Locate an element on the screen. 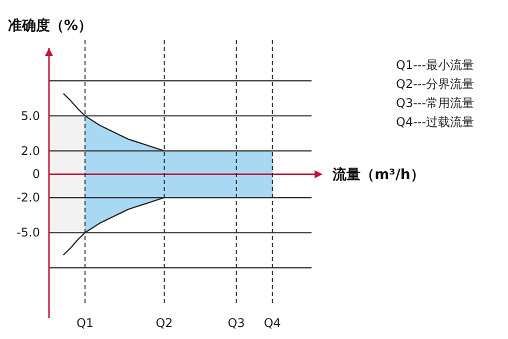  text: Q1---最小流量 is located at coordinates (435, 65).